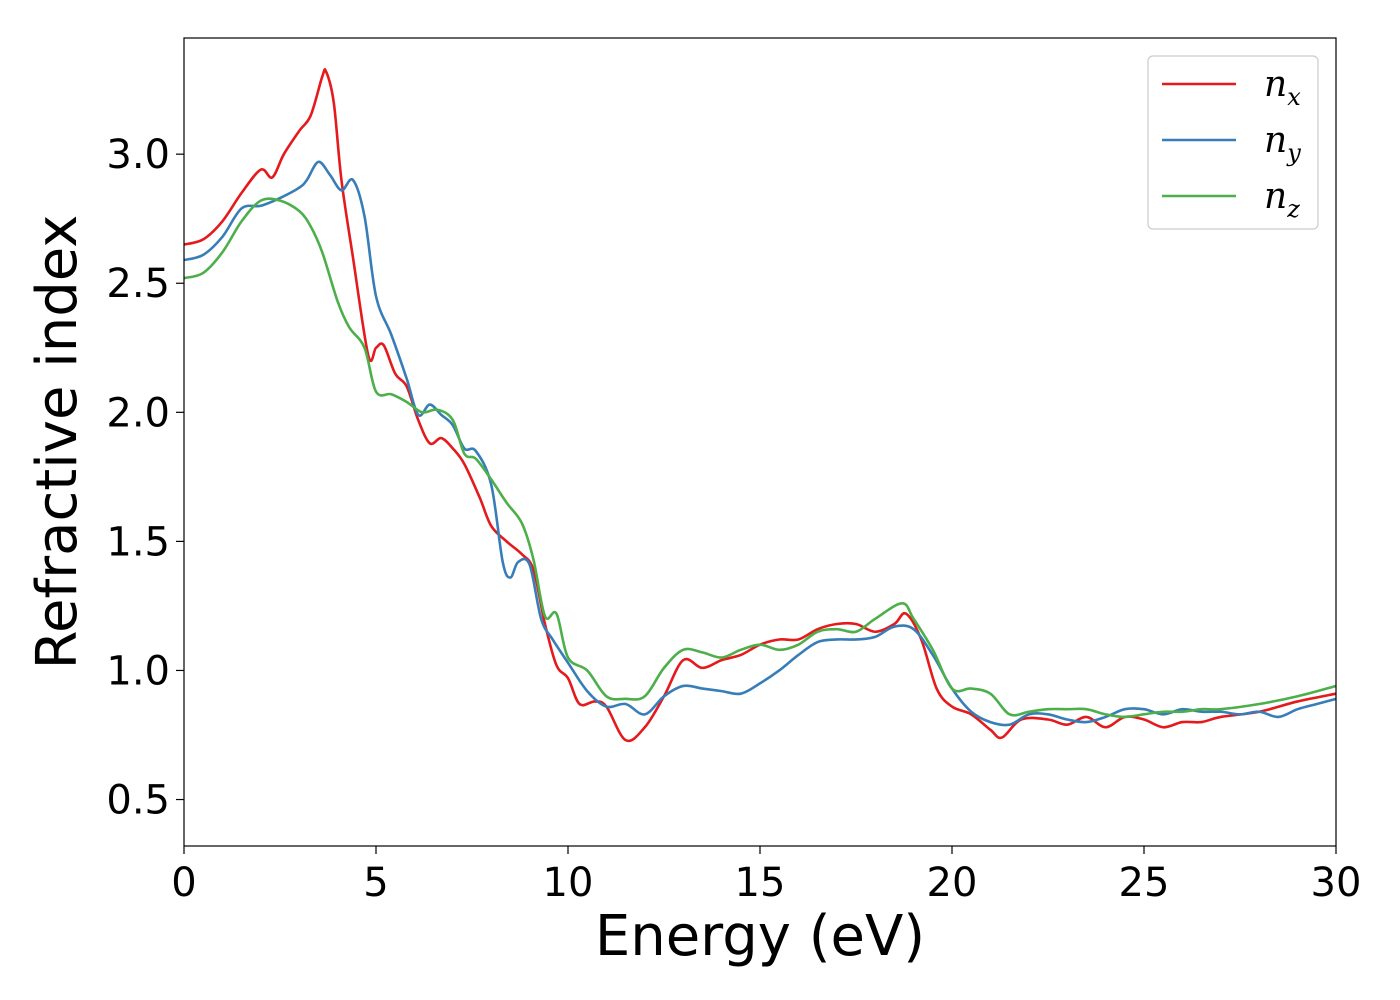  Describe the element at coordinates (1282, 87) in the screenshot. I see `legend-label-nx: nx` at that location.